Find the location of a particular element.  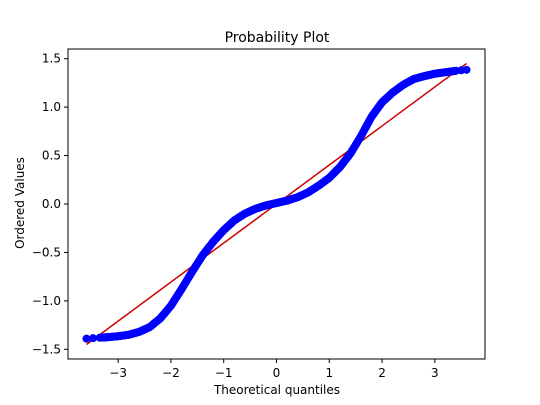

y-tick-label: 0.5 is located at coordinates (51, 156).